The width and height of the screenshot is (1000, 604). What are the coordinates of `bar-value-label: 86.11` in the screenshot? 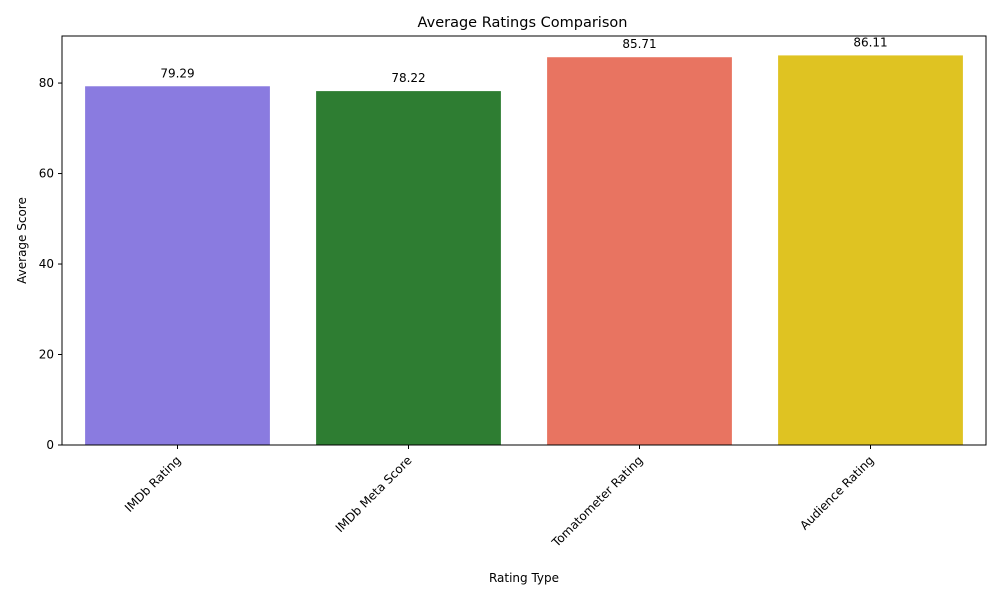 It's located at (870, 42).